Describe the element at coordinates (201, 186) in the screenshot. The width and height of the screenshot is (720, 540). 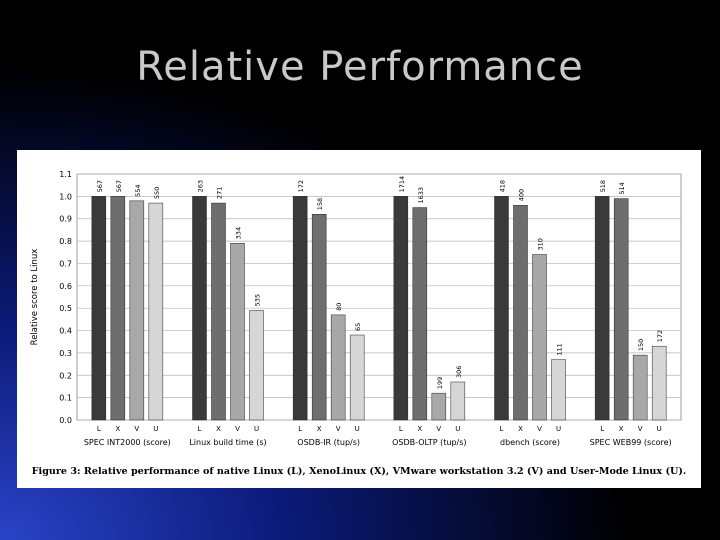
I see `bar-value-label: 263` at that location.